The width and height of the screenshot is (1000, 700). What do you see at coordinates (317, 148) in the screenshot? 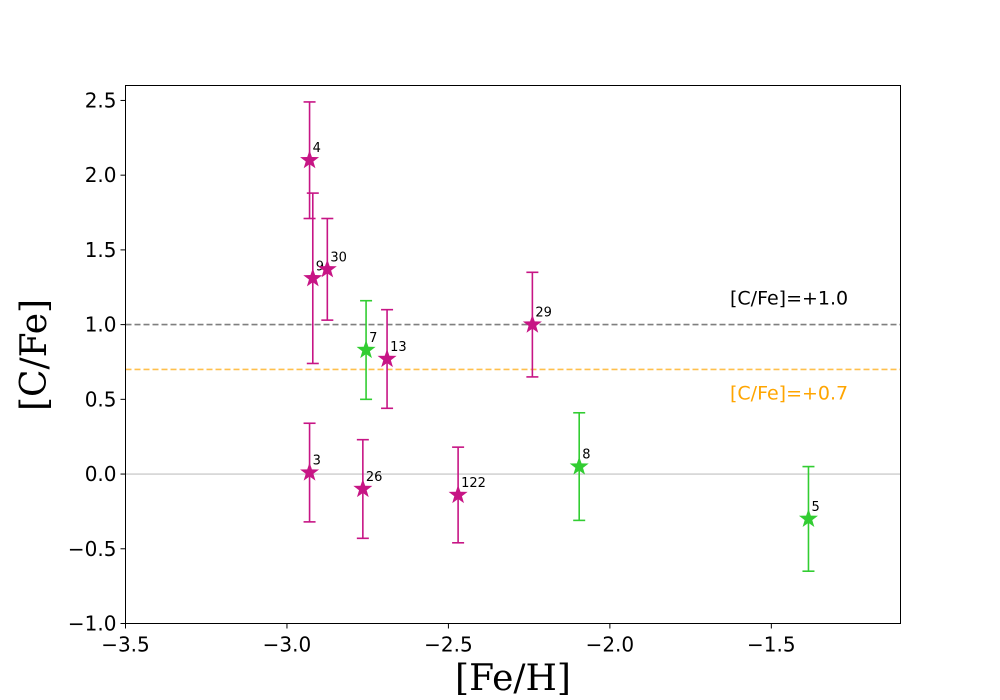
I see `point-label: 4` at bounding box center [317, 148].